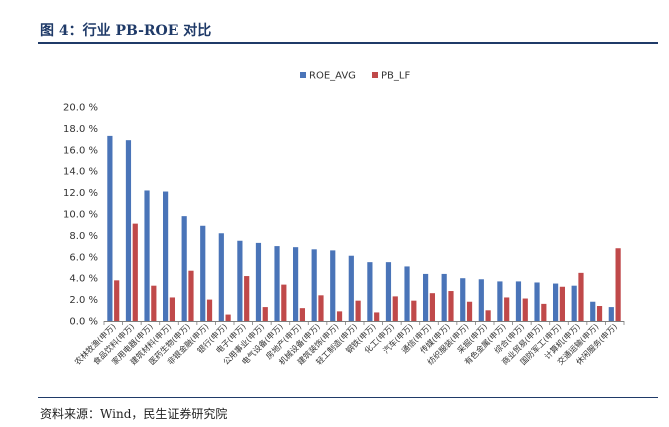 This screenshot has width=669, height=427. What do you see at coordinates (332, 76) in the screenshot?
I see `legend-label: ROE_AVG` at bounding box center [332, 76].